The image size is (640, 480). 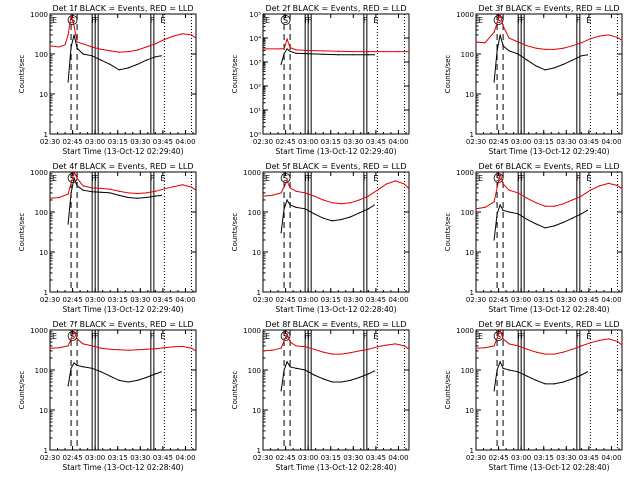 I want to click on panel-title: Det 9f BLACK = Events, RED = LLD, so click(x=548, y=324).